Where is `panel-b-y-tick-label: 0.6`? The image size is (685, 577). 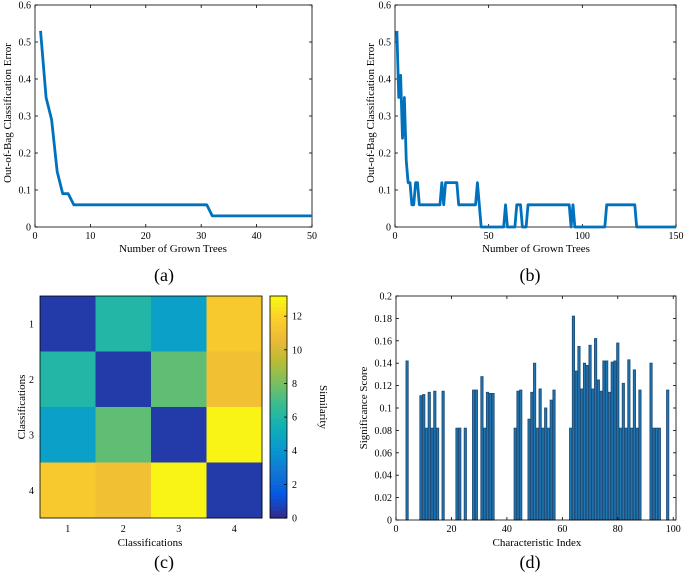
panel-b-y-tick-label: 0.6 is located at coordinates (385, 6).